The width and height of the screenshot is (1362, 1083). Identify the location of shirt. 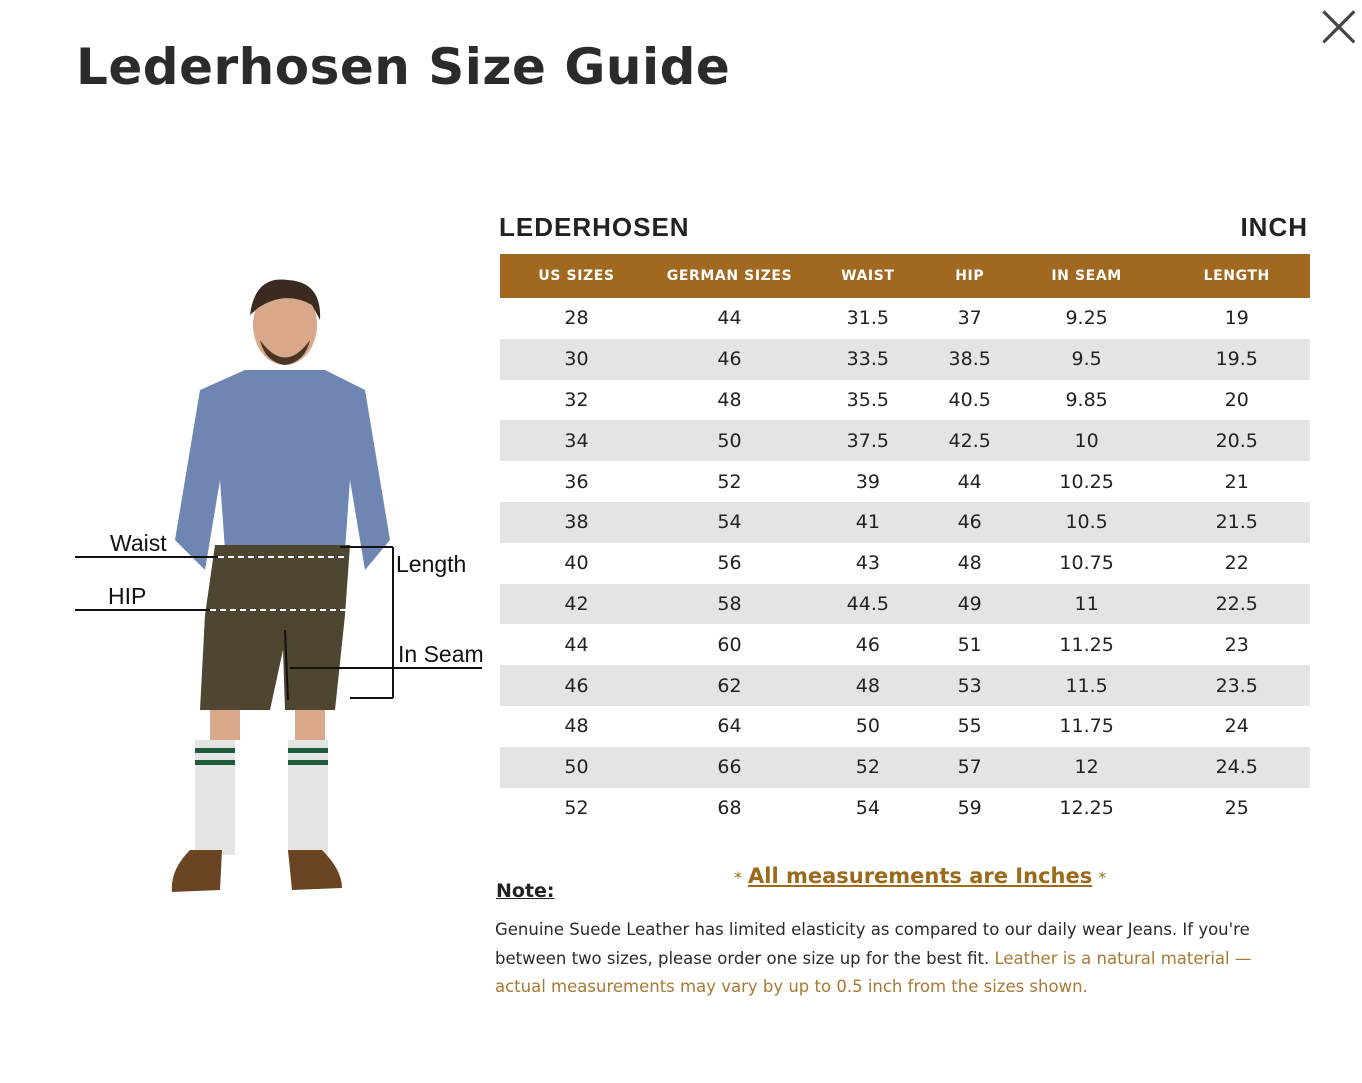
(282, 470).